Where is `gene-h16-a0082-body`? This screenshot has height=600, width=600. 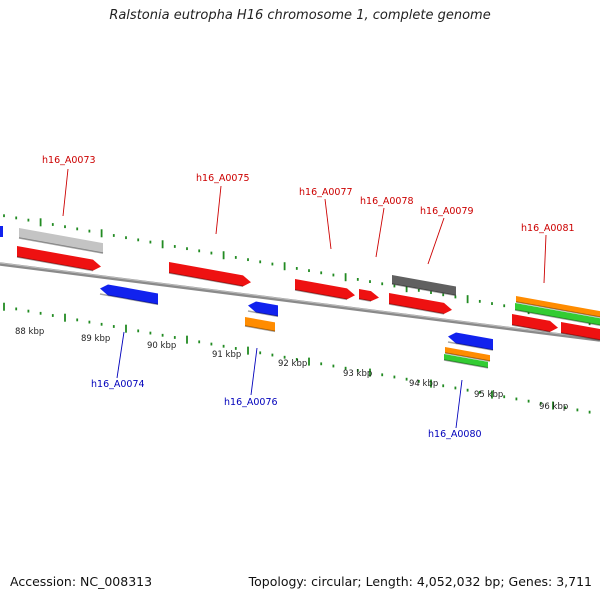
gene-h16-a0082-body is located at coordinates (580, 331).